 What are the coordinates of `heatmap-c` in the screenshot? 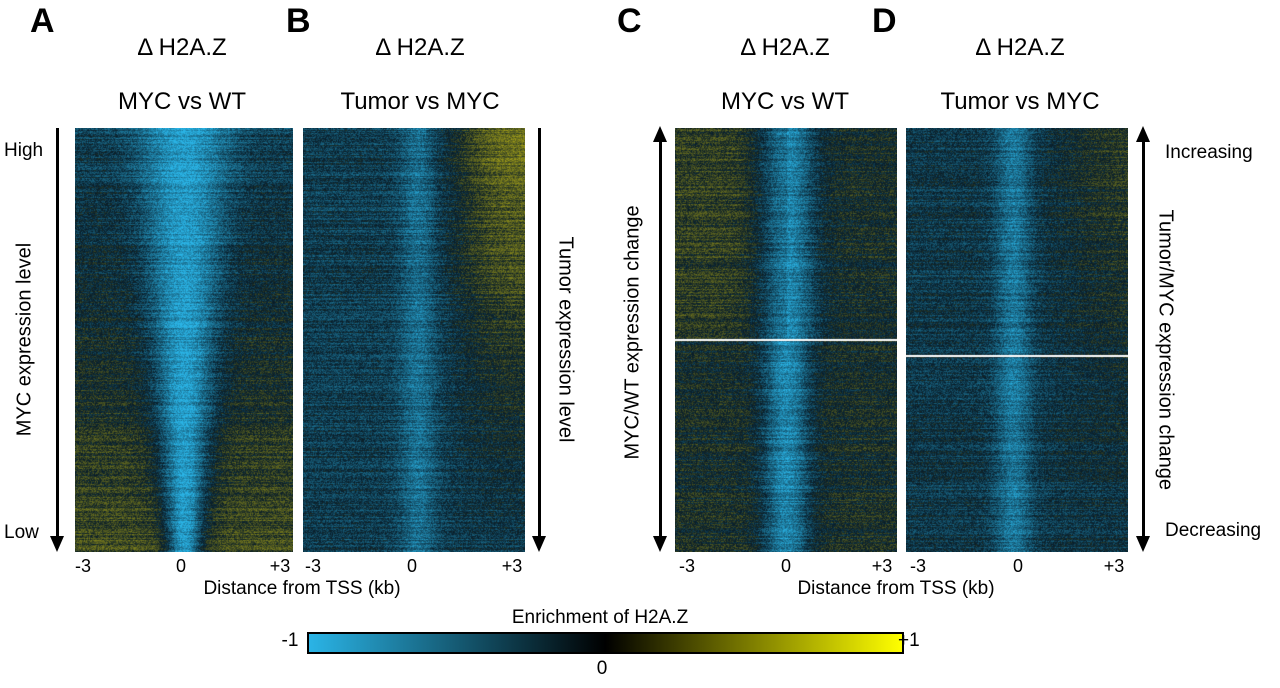 It's located at (786, 340).